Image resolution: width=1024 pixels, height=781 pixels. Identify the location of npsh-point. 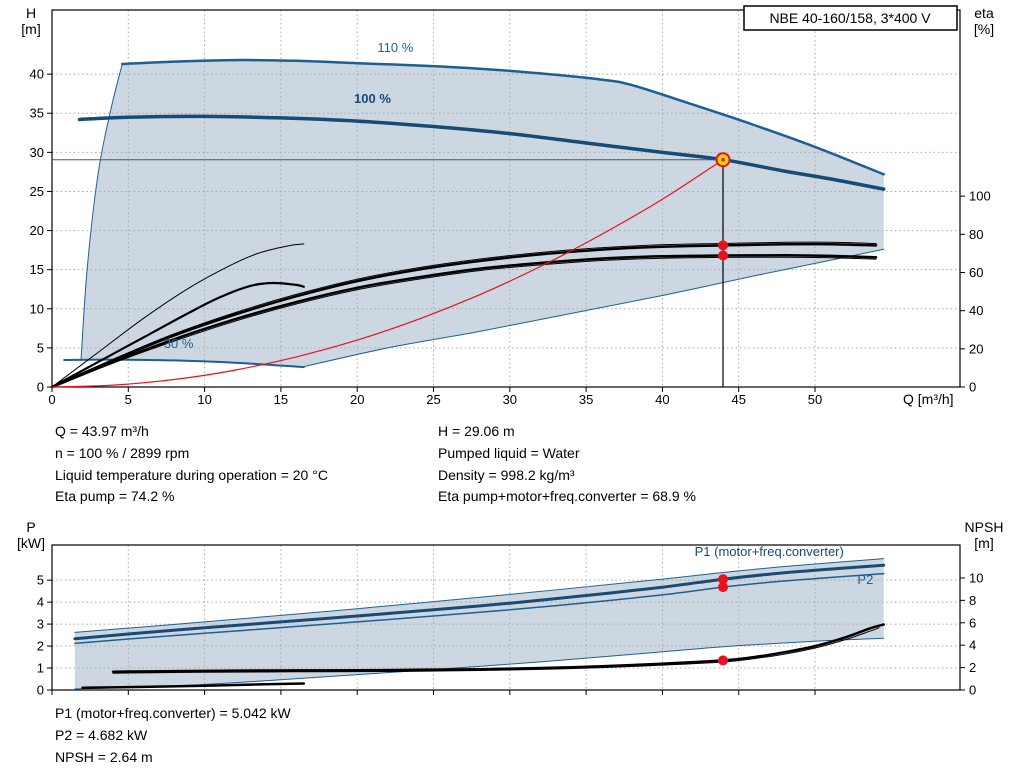
(723, 660).